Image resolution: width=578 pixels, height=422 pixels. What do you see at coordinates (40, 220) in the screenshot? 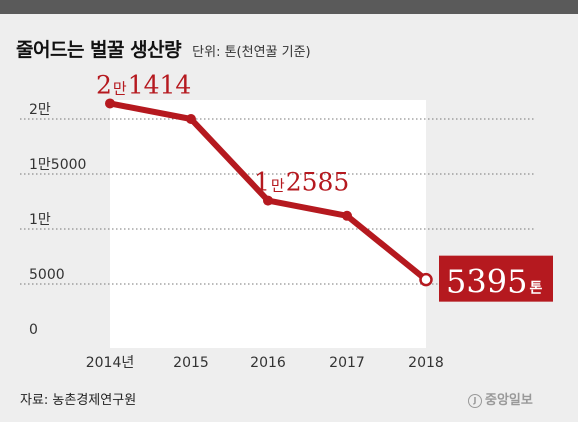
I see `y-tick-label: 1만` at bounding box center [40, 220].